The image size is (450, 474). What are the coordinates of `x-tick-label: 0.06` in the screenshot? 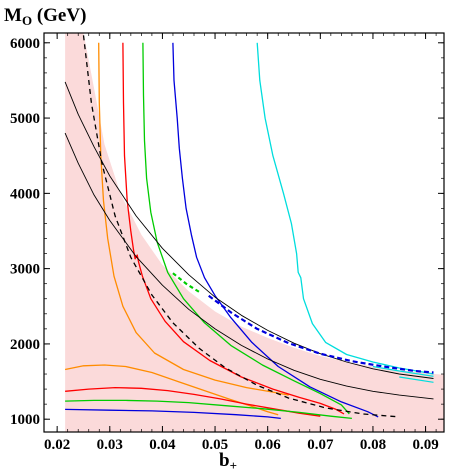 It's located at (268, 445).